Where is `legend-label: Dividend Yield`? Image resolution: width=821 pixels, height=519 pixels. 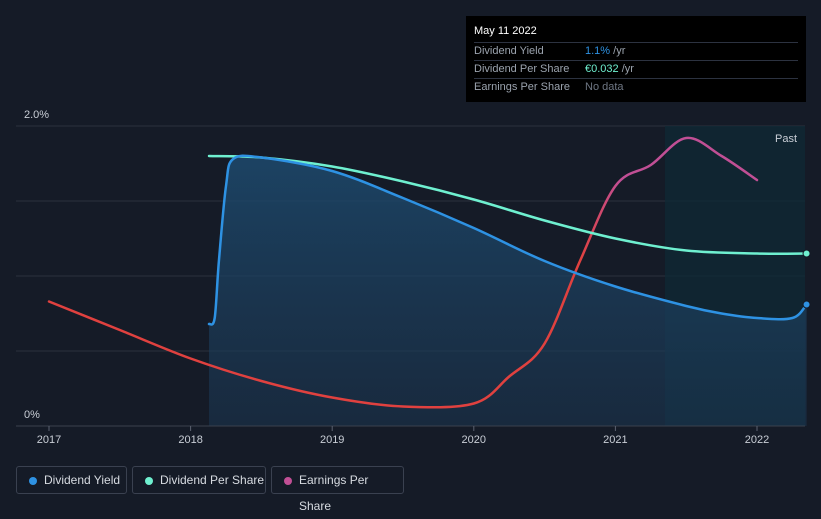 legend-label: Dividend Yield is located at coordinates (82, 480).